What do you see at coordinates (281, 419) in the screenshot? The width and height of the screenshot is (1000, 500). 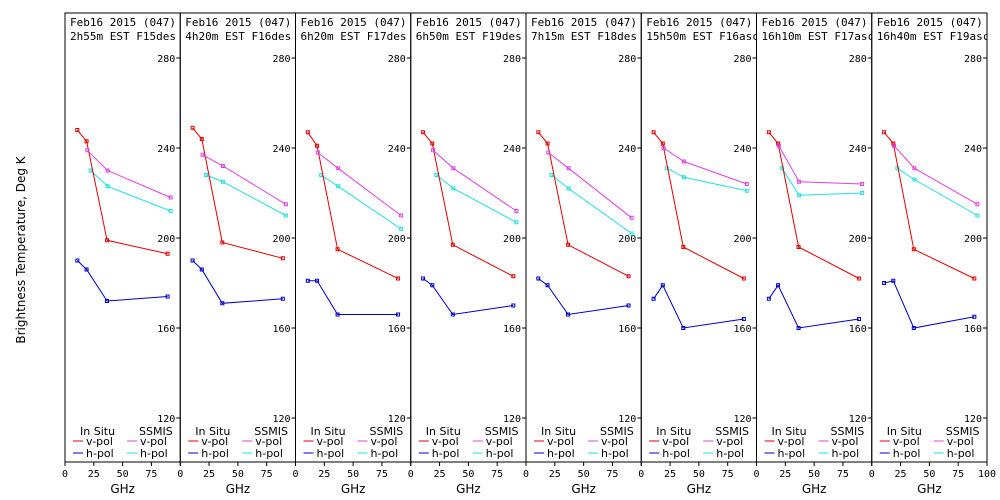 I see `y-tick-label: 120` at bounding box center [281, 419].